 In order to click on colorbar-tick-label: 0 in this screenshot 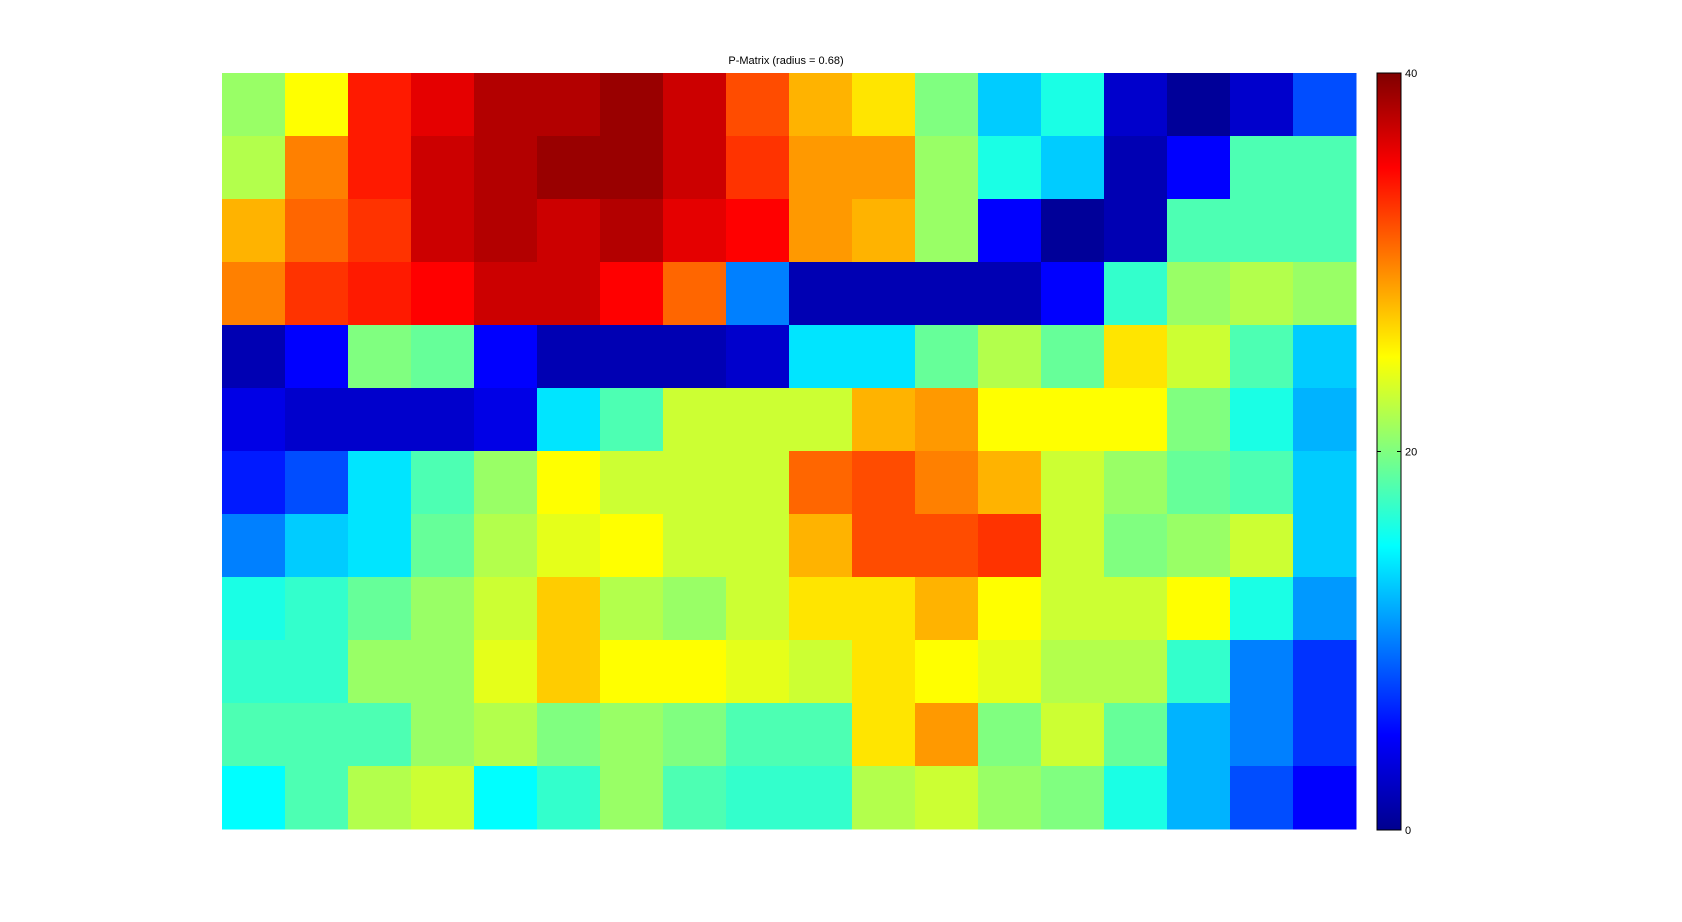, I will do `click(1408, 831)`.